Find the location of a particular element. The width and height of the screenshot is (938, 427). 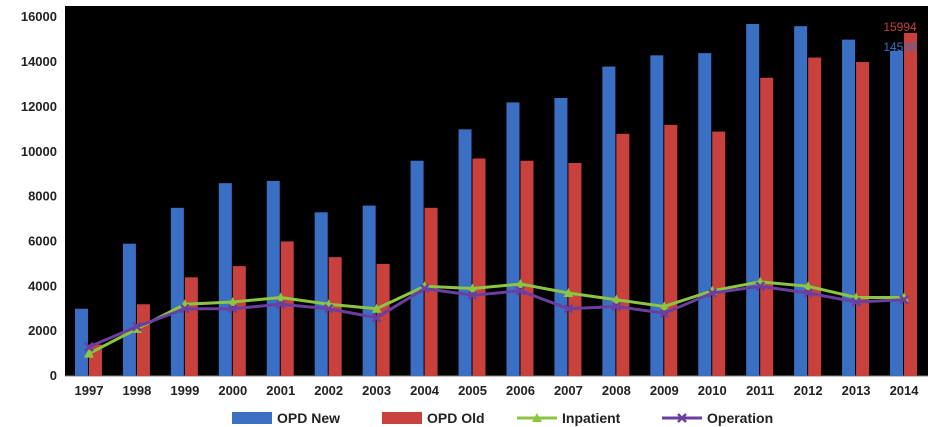

y-tick-label: 8000 is located at coordinates (42, 196).